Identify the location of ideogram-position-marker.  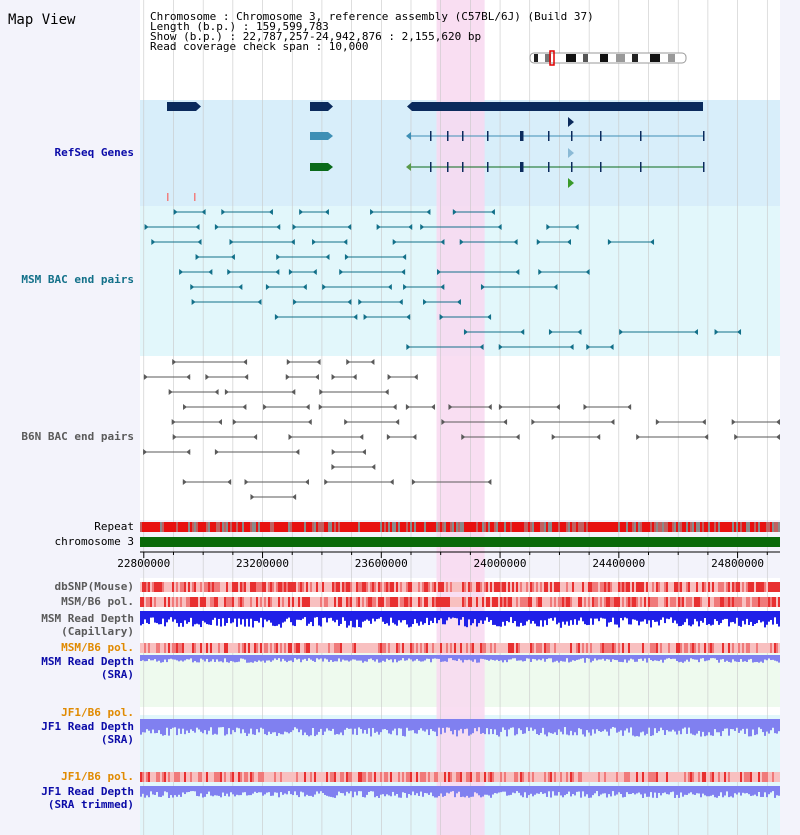
(552, 58).